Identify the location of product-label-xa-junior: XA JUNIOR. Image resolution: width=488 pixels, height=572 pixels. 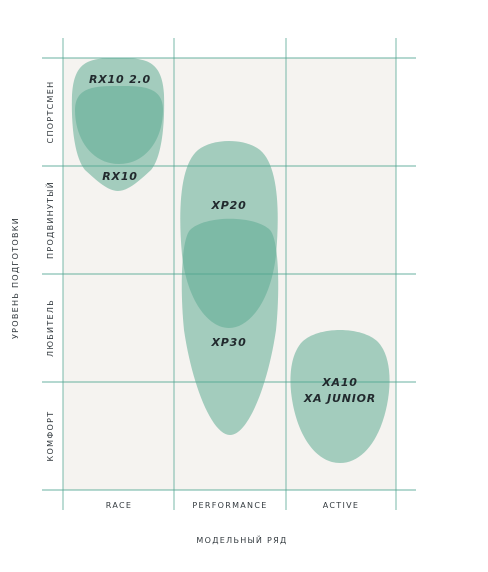
(339, 398).